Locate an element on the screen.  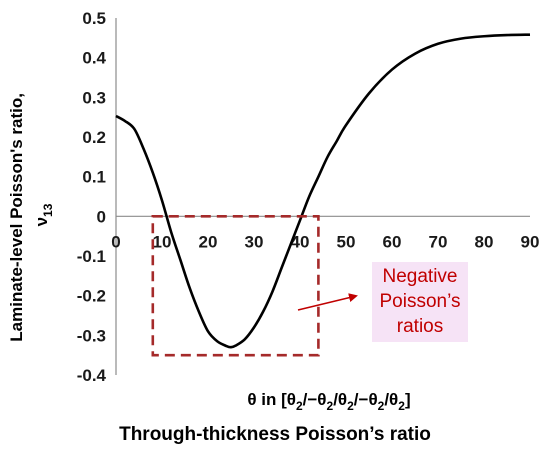
annotation-text-line: ratios is located at coordinates (420, 326).